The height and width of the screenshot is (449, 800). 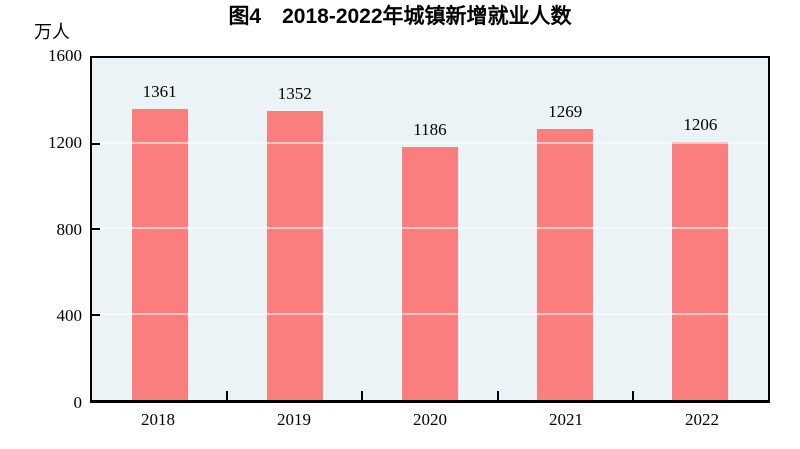 What do you see at coordinates (702, 419) in the screenshot?
I see `x-tick-label: 2022` at bounding box center [702, 419].